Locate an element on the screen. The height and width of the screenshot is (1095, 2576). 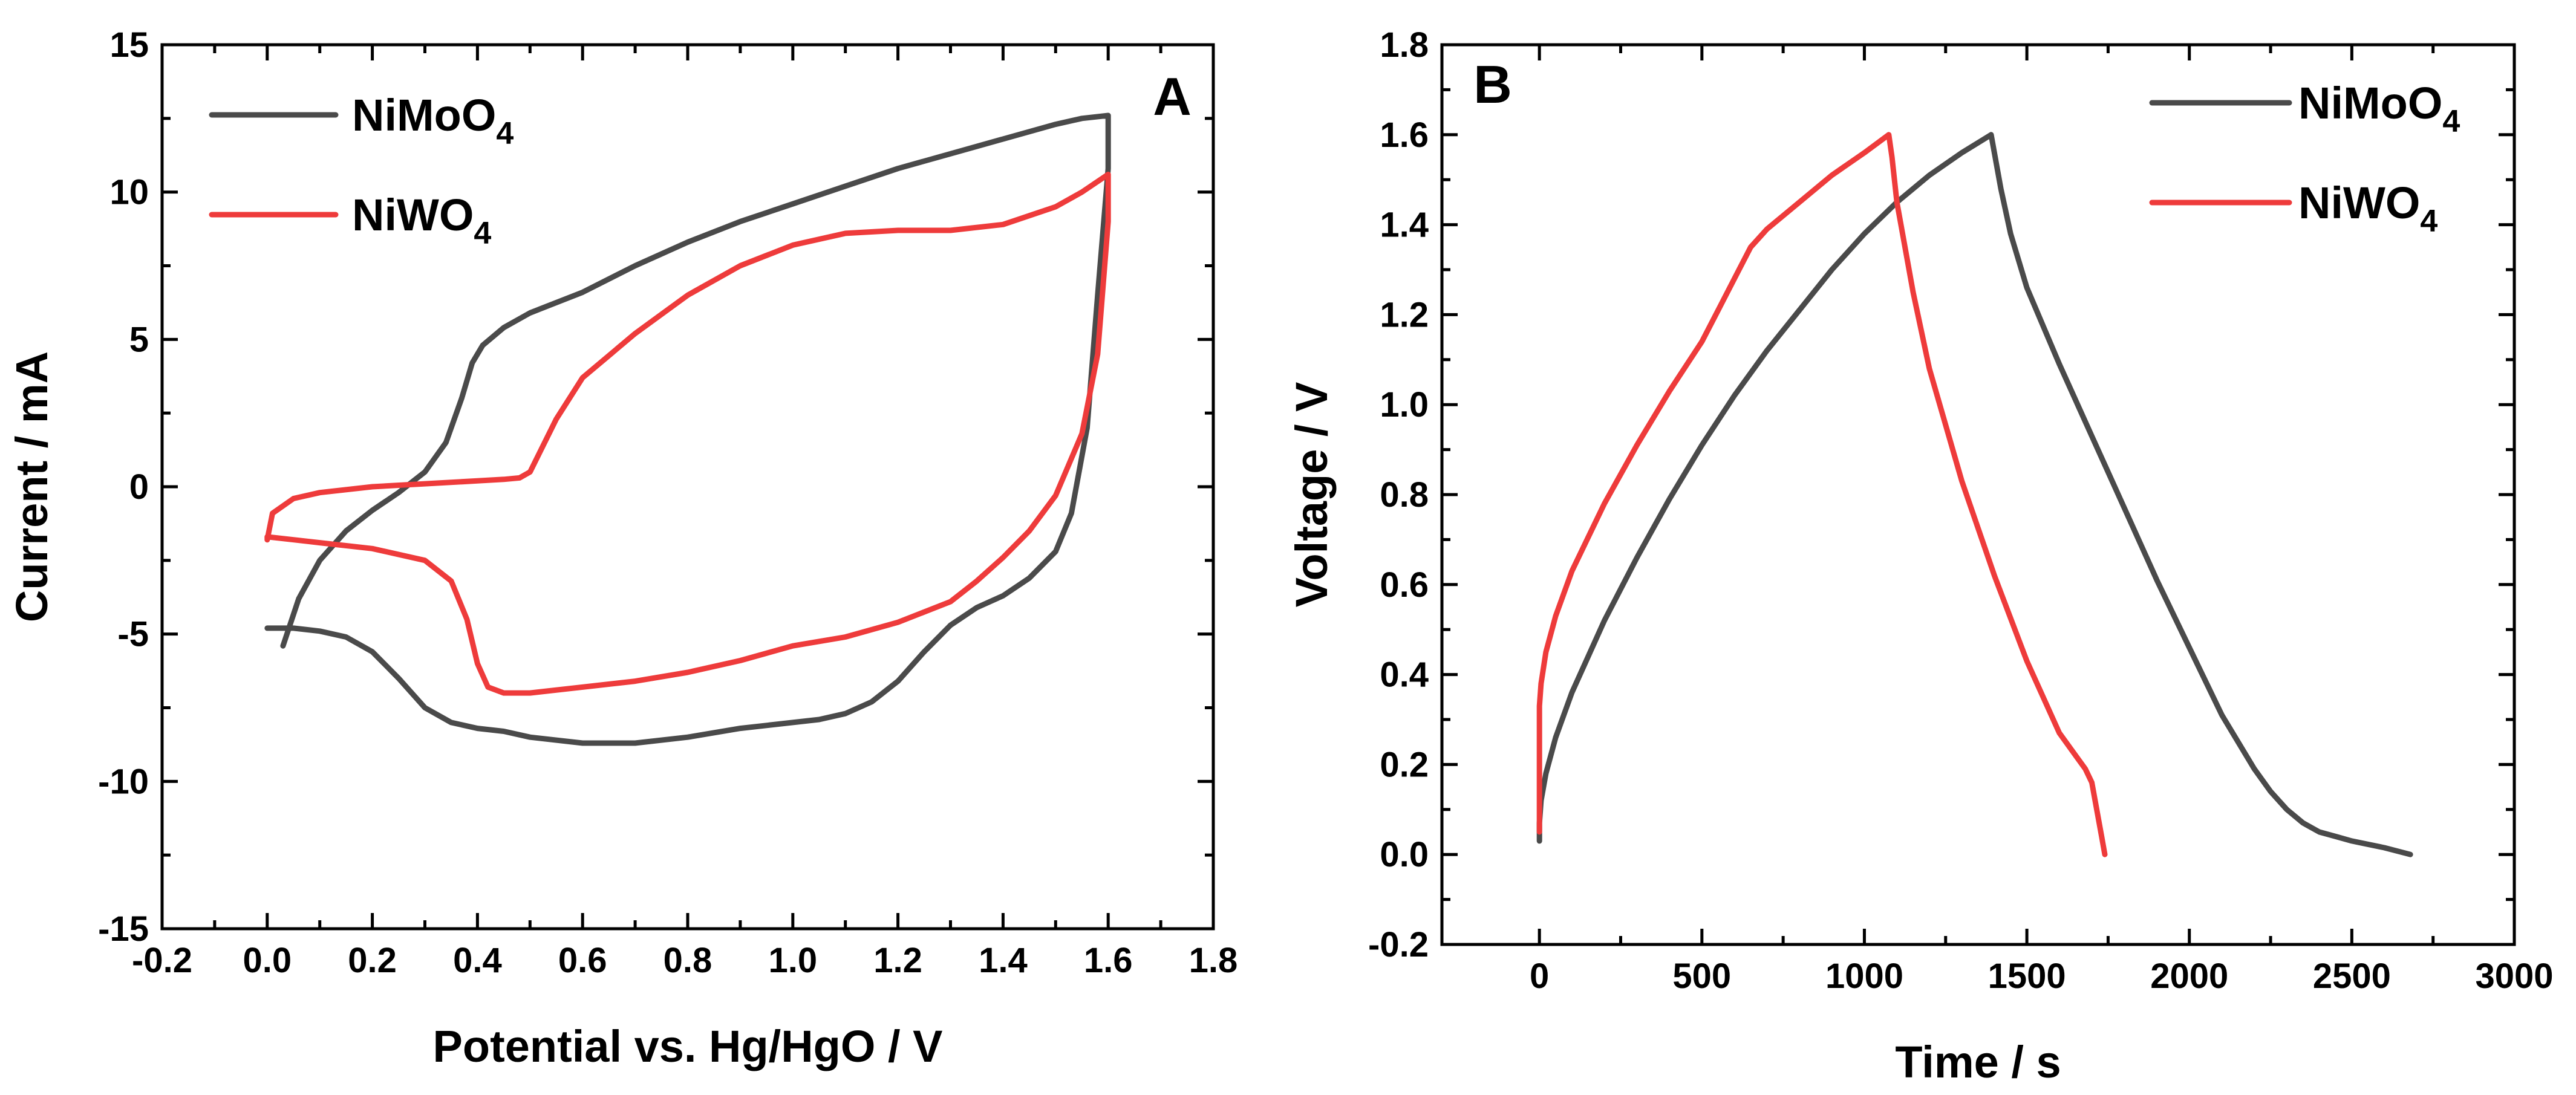
y-tick-label: -0.2 is located at coordinates (1398, 945).